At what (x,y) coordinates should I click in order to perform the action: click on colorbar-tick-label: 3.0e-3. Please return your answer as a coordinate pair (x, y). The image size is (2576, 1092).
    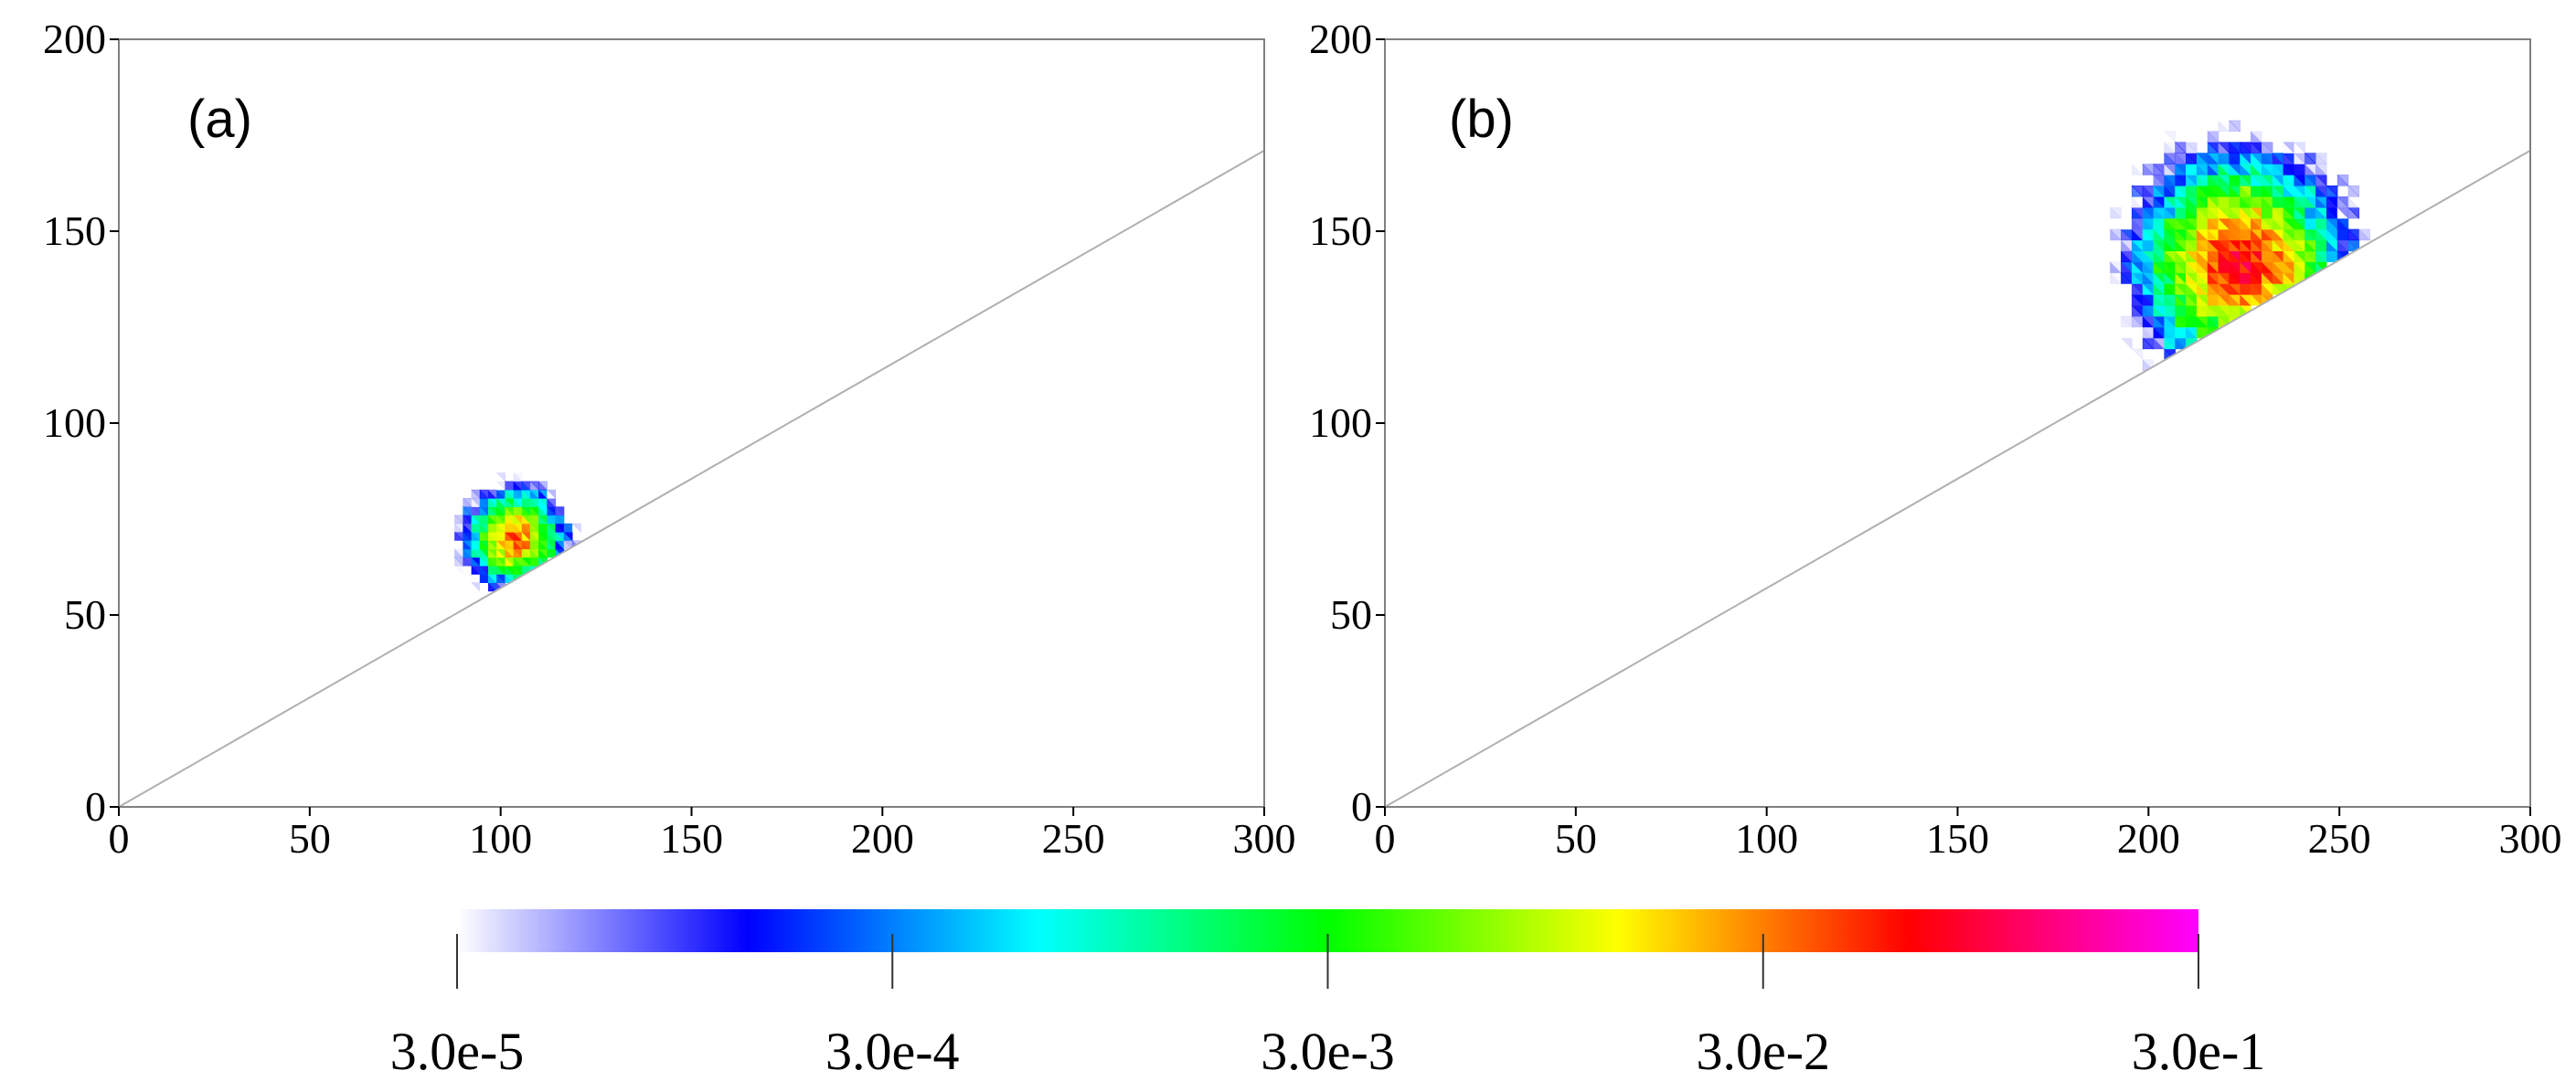
    Looking at the image, I should click on (1328, 1051).